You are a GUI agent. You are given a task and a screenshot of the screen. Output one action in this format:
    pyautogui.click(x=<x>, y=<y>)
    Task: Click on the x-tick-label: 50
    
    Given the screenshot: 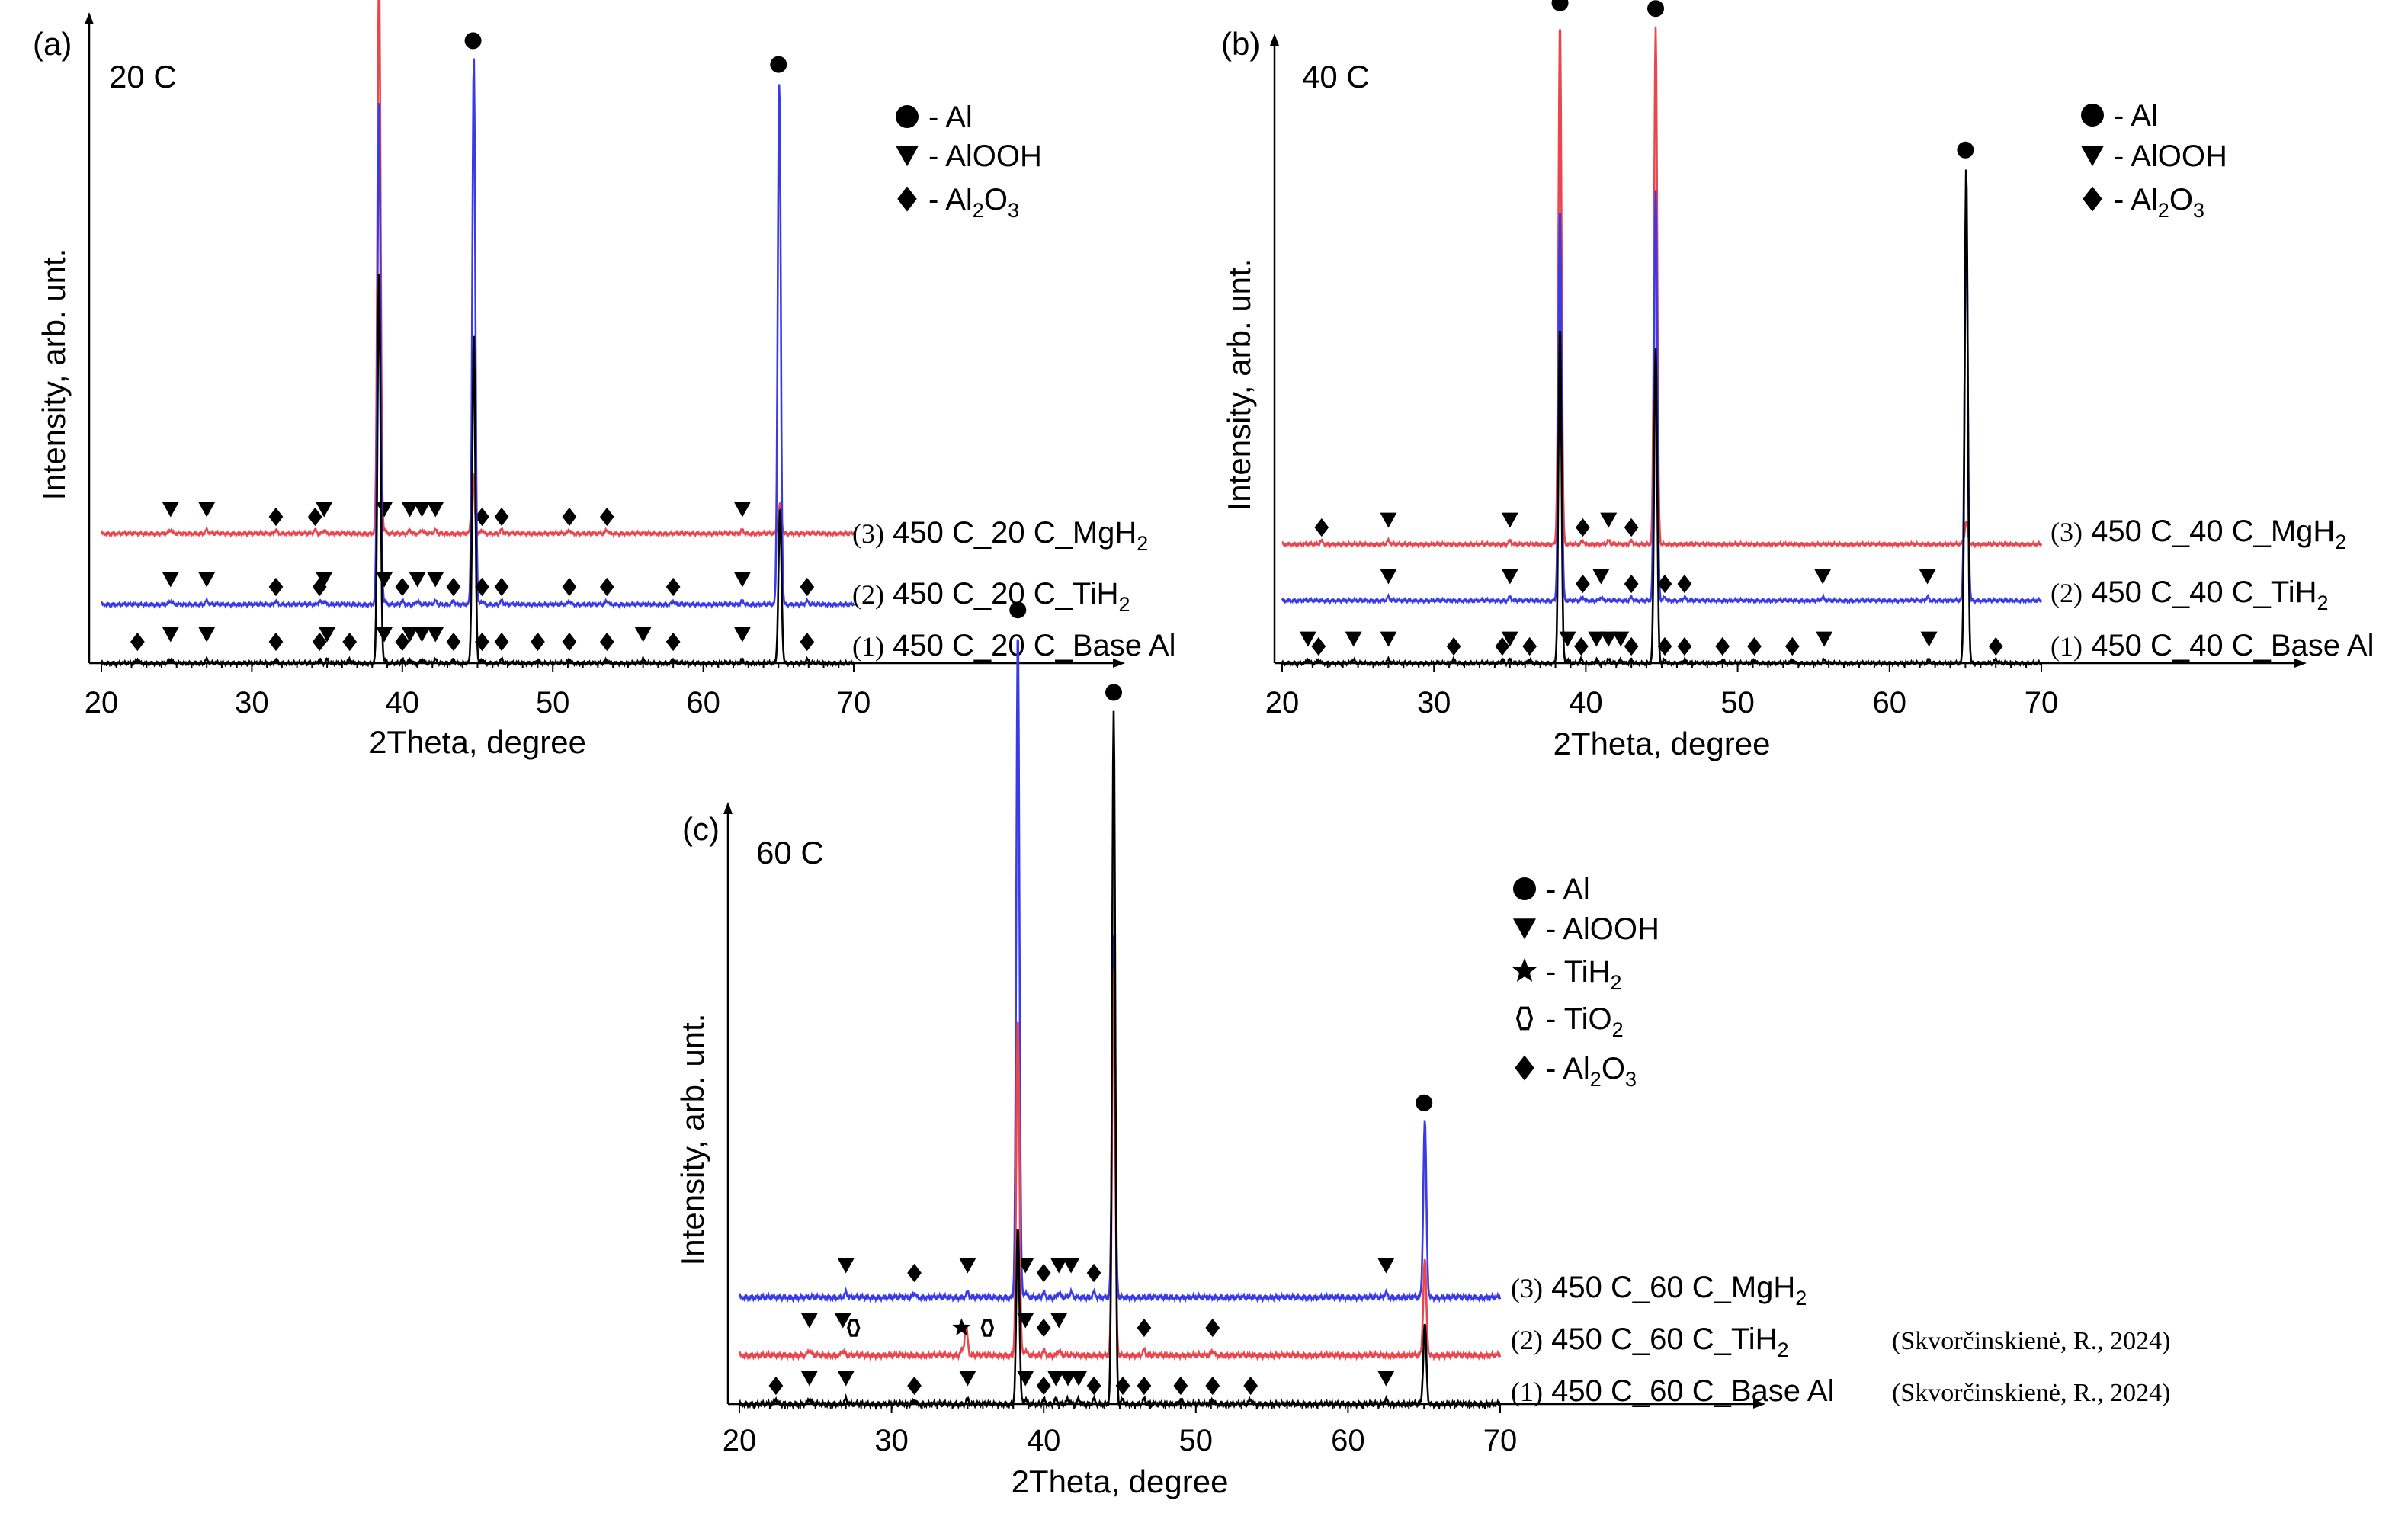 What is the action you would take?
    pyautogui.click(x=553, y=703)
    